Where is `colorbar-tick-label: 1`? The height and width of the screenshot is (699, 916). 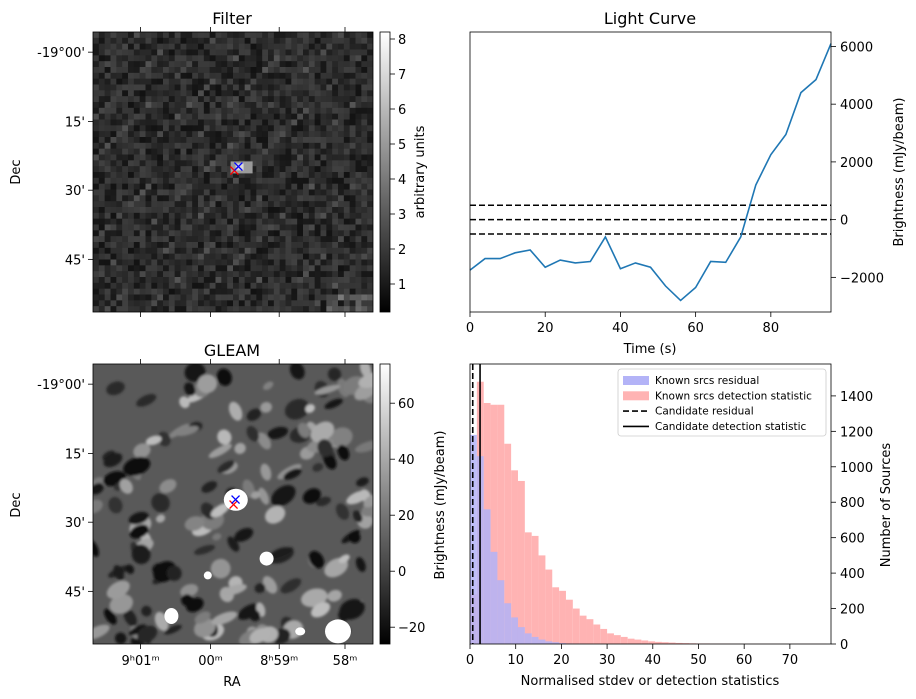 colorbar-tick-label: 1 is located at coordinates (402, 285).